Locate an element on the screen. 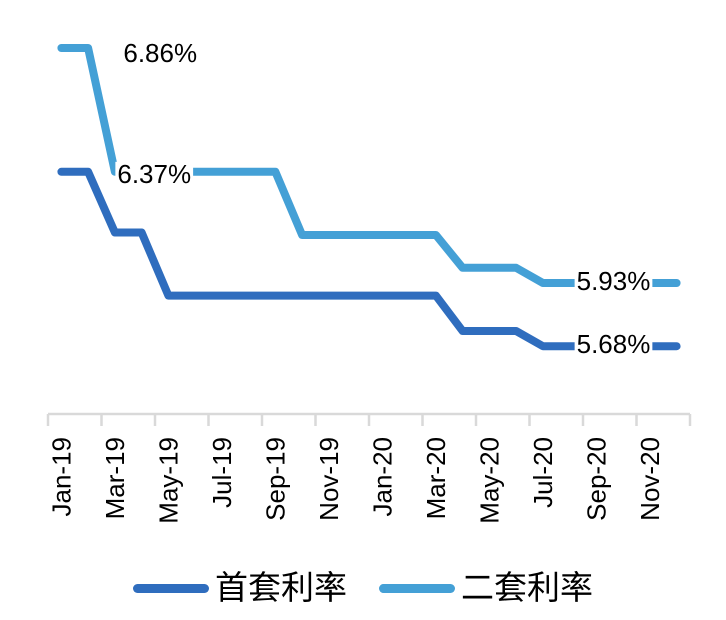 The width and height of the screenshot is (726, 620). x-axis-label: Nov-19 is located at coordinates (329, 479).